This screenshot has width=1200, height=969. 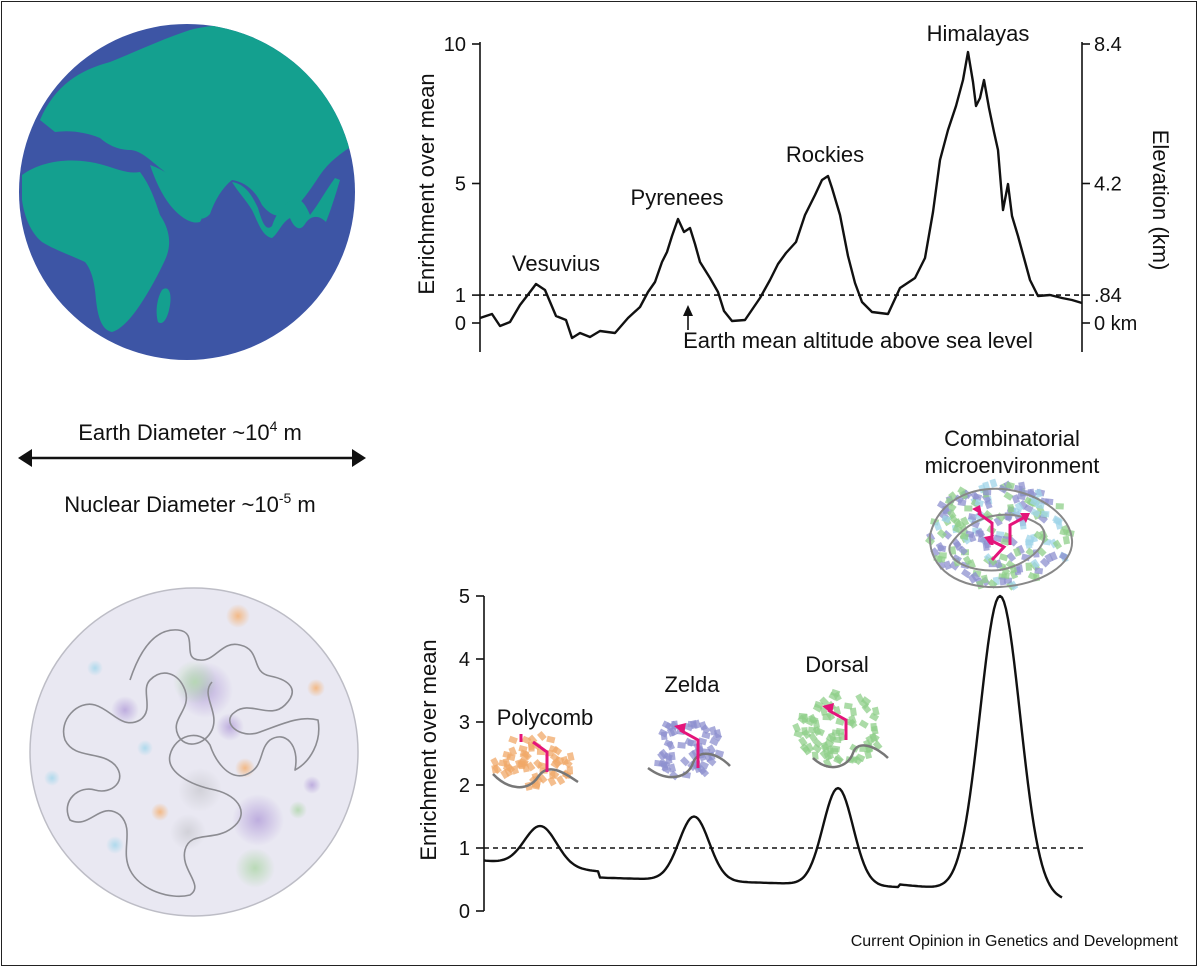 I want to click on top-right-tick-label: 0 km, so click(x=1115, y=324).